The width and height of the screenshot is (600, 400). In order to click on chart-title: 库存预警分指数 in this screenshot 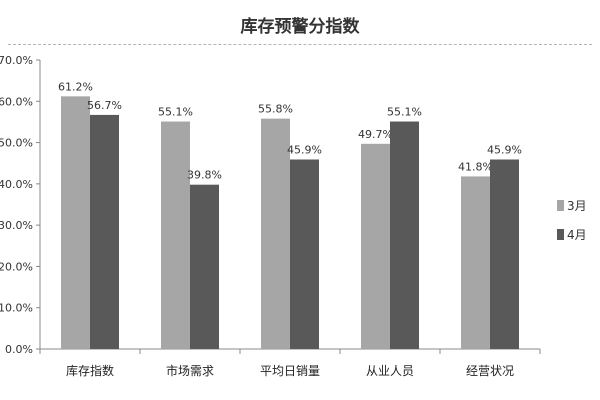, I will do `click(300, 27)`.